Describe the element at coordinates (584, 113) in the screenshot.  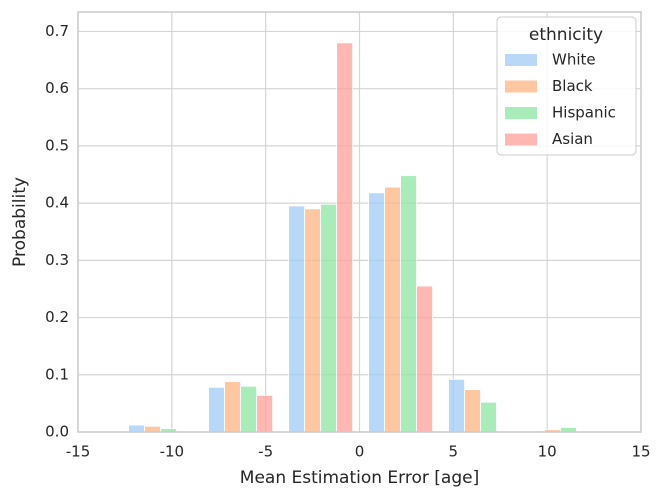
I see `legend-label: Hispanic` at that location.